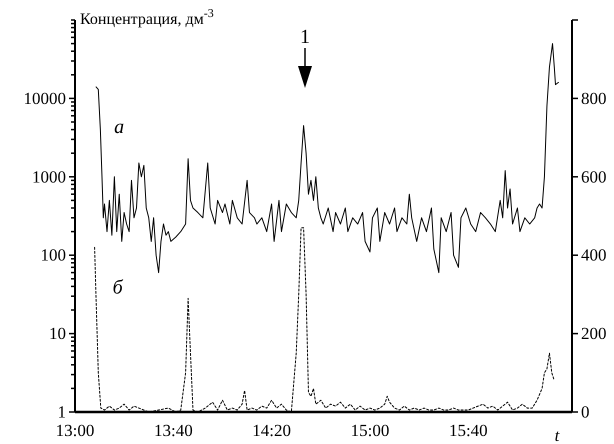 The image size is (614, 444). I want to click on y-tick-label: 10, so click(57, 334).